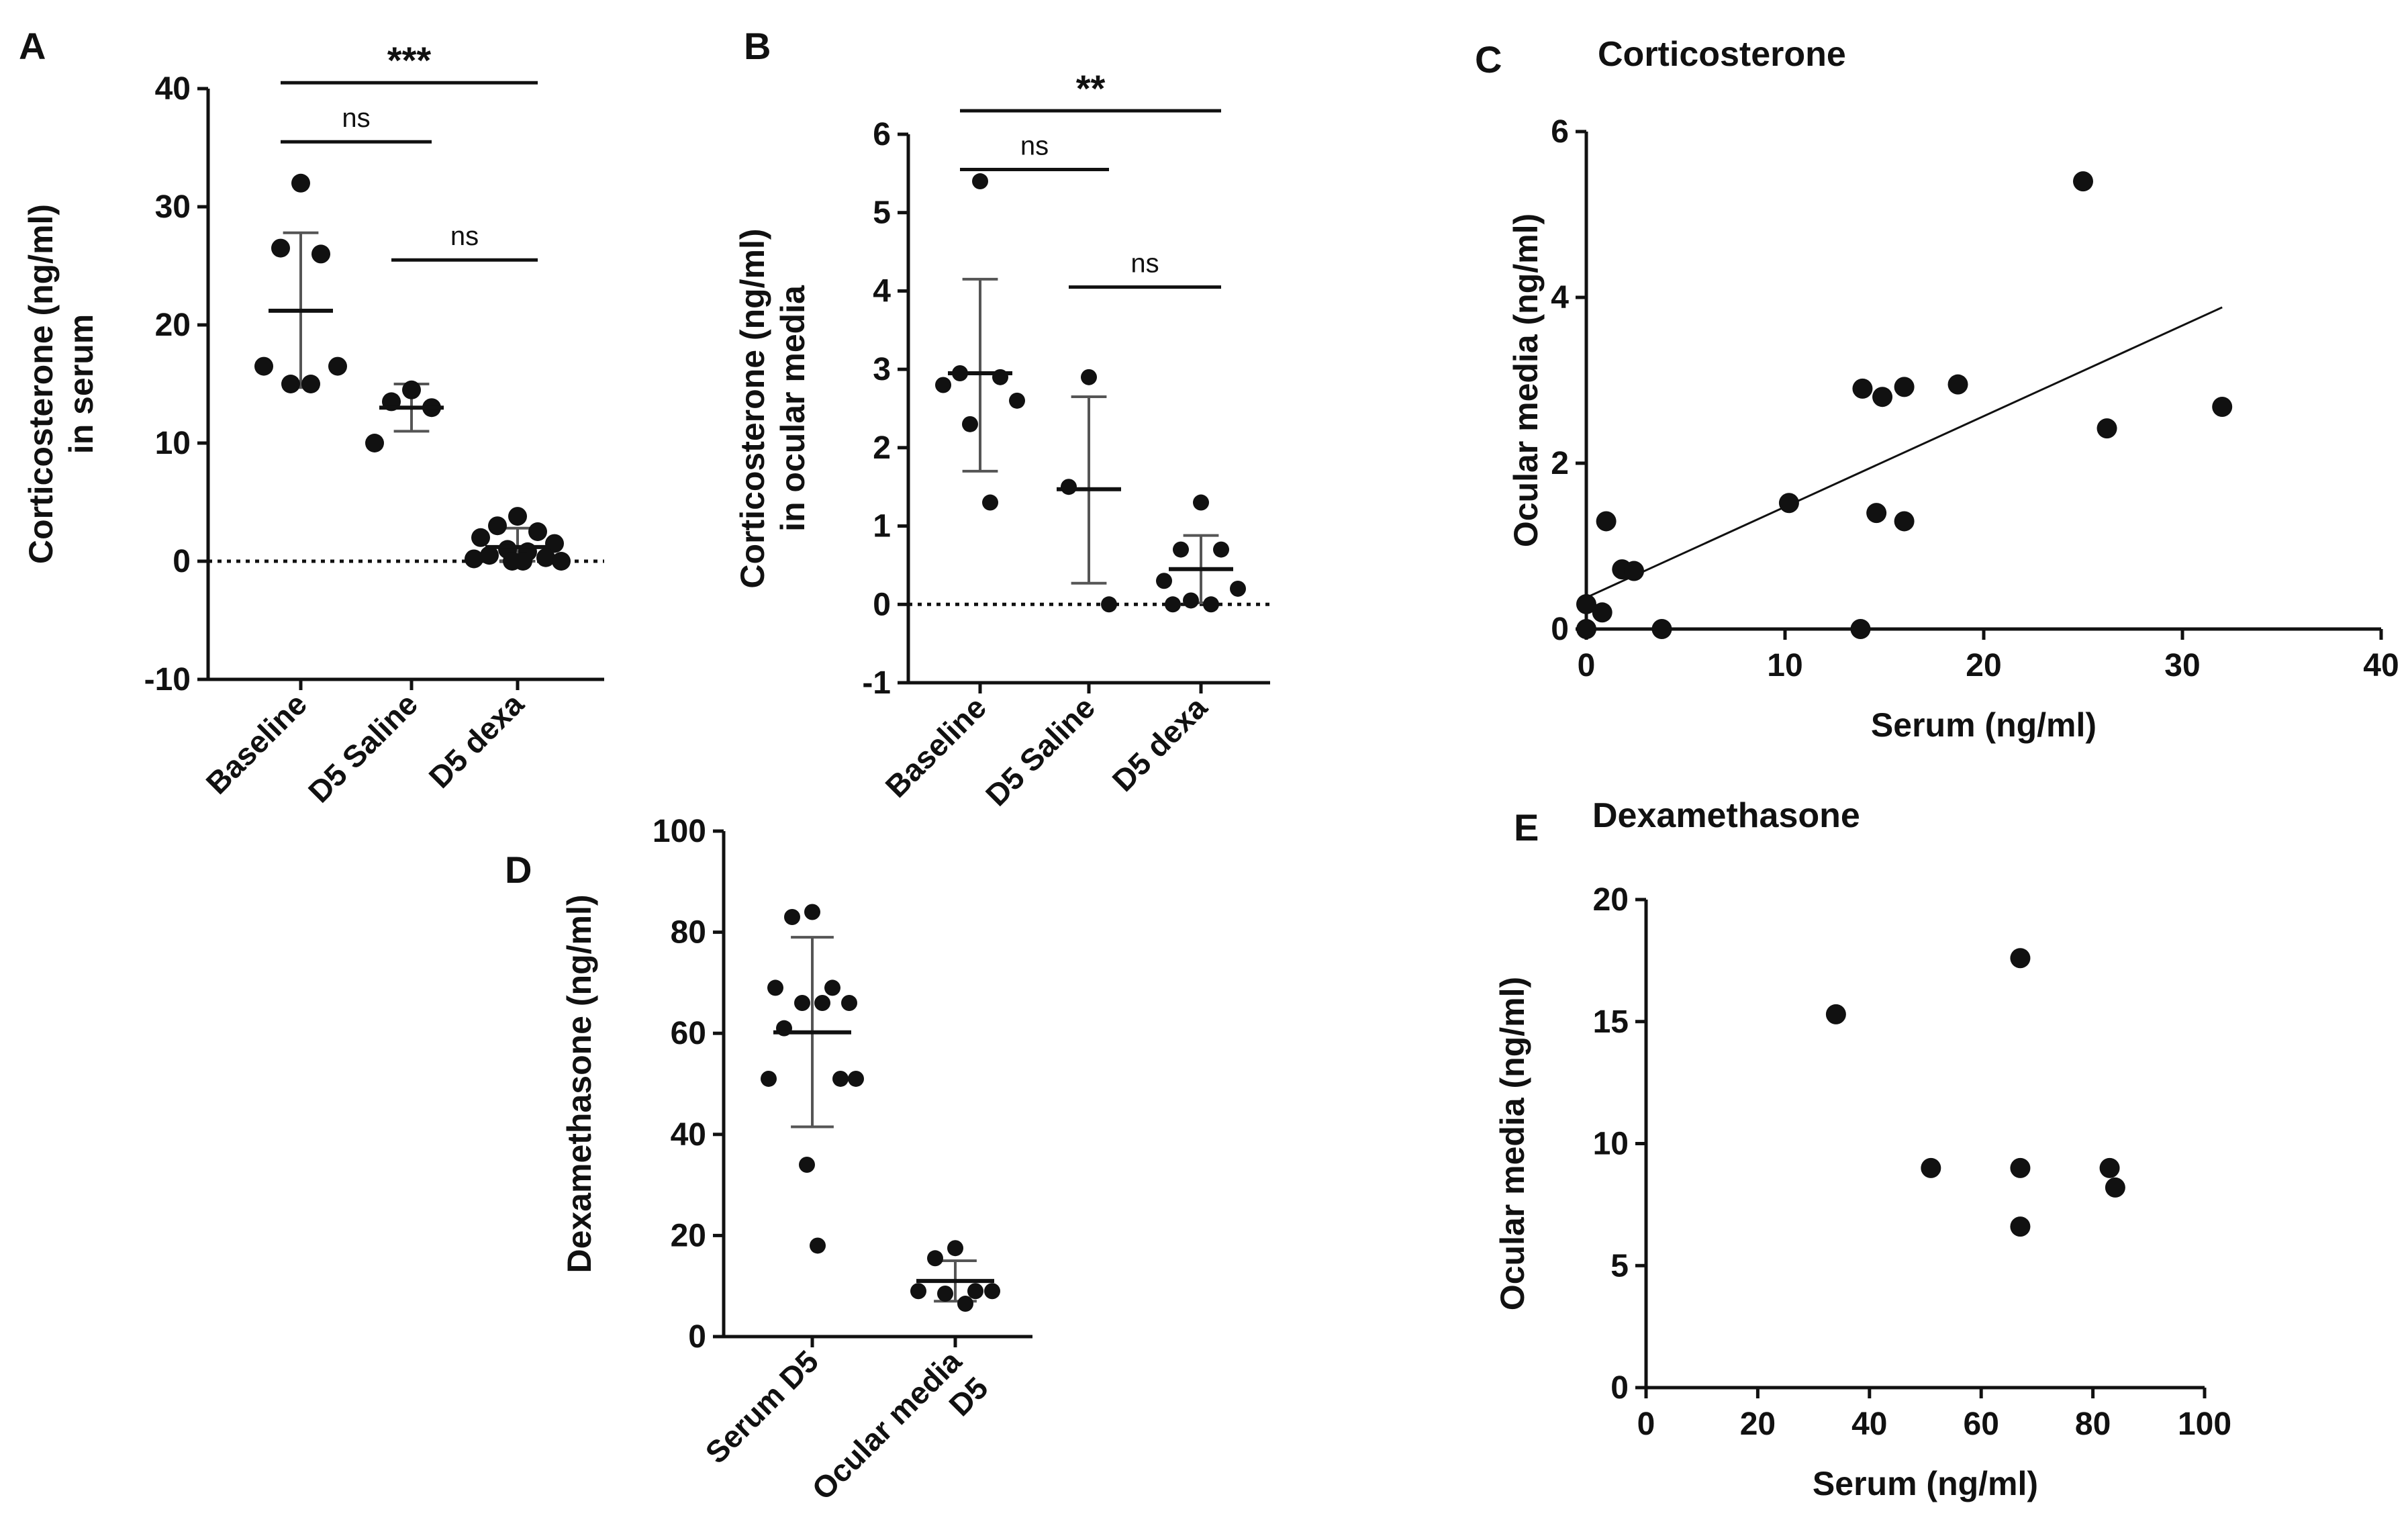  What do you see at coordinates (1560, 132) in the screenshot?
I see `y-tick-label: 6` at bounding box center [1560, 132].